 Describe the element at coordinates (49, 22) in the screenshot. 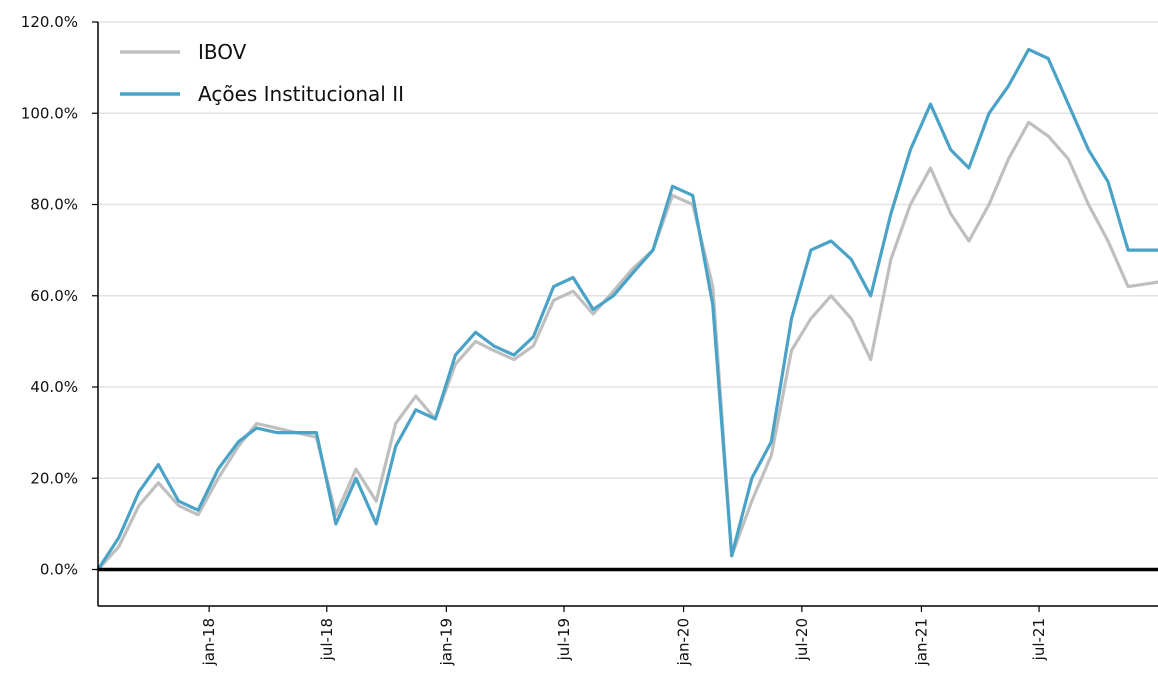

I see `y-tick-label: 120.0%` at that location.